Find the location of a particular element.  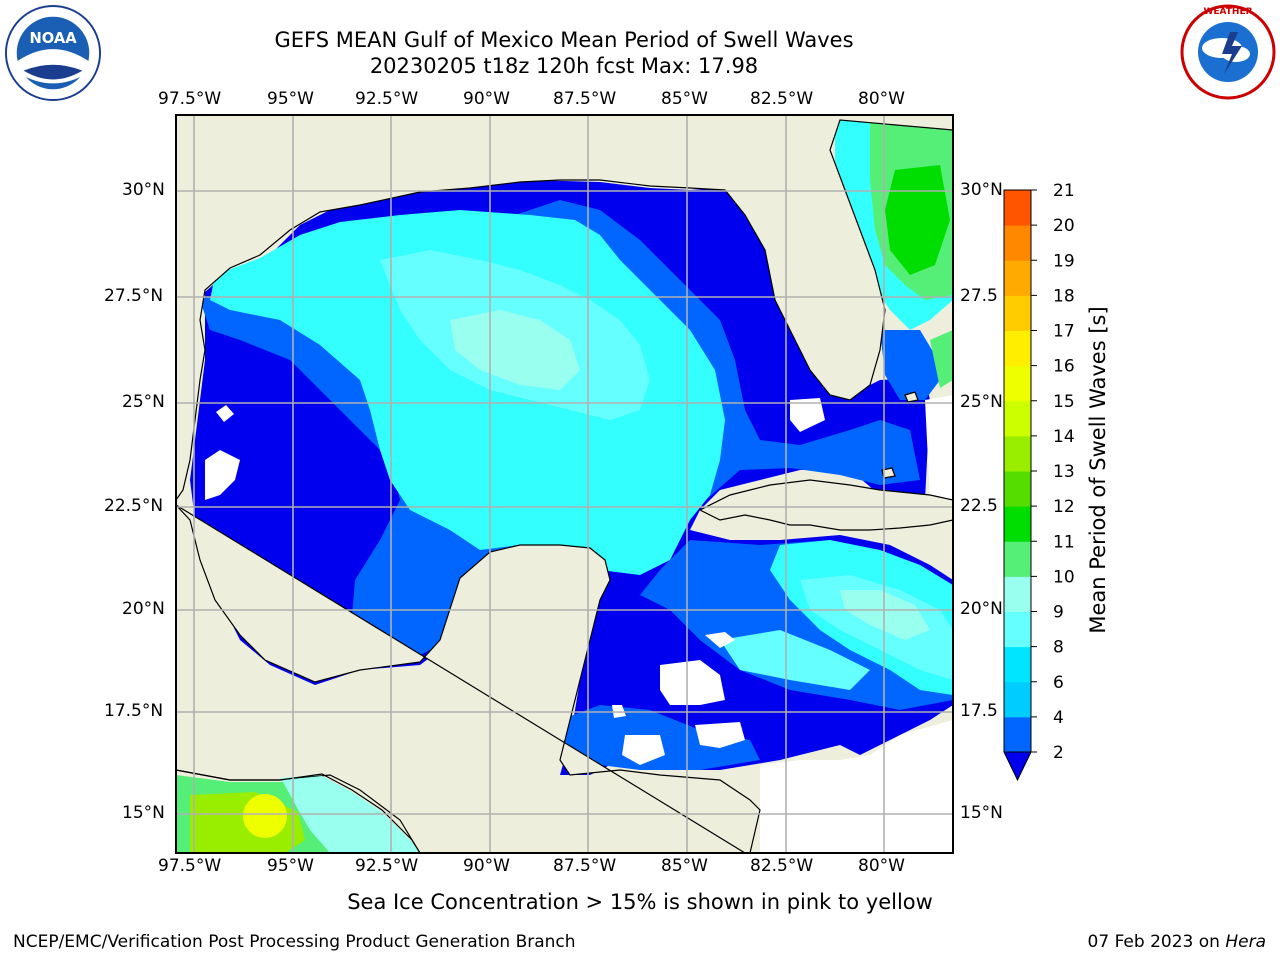

lat-label-right: 30°N is located at coordinates (981, 190).